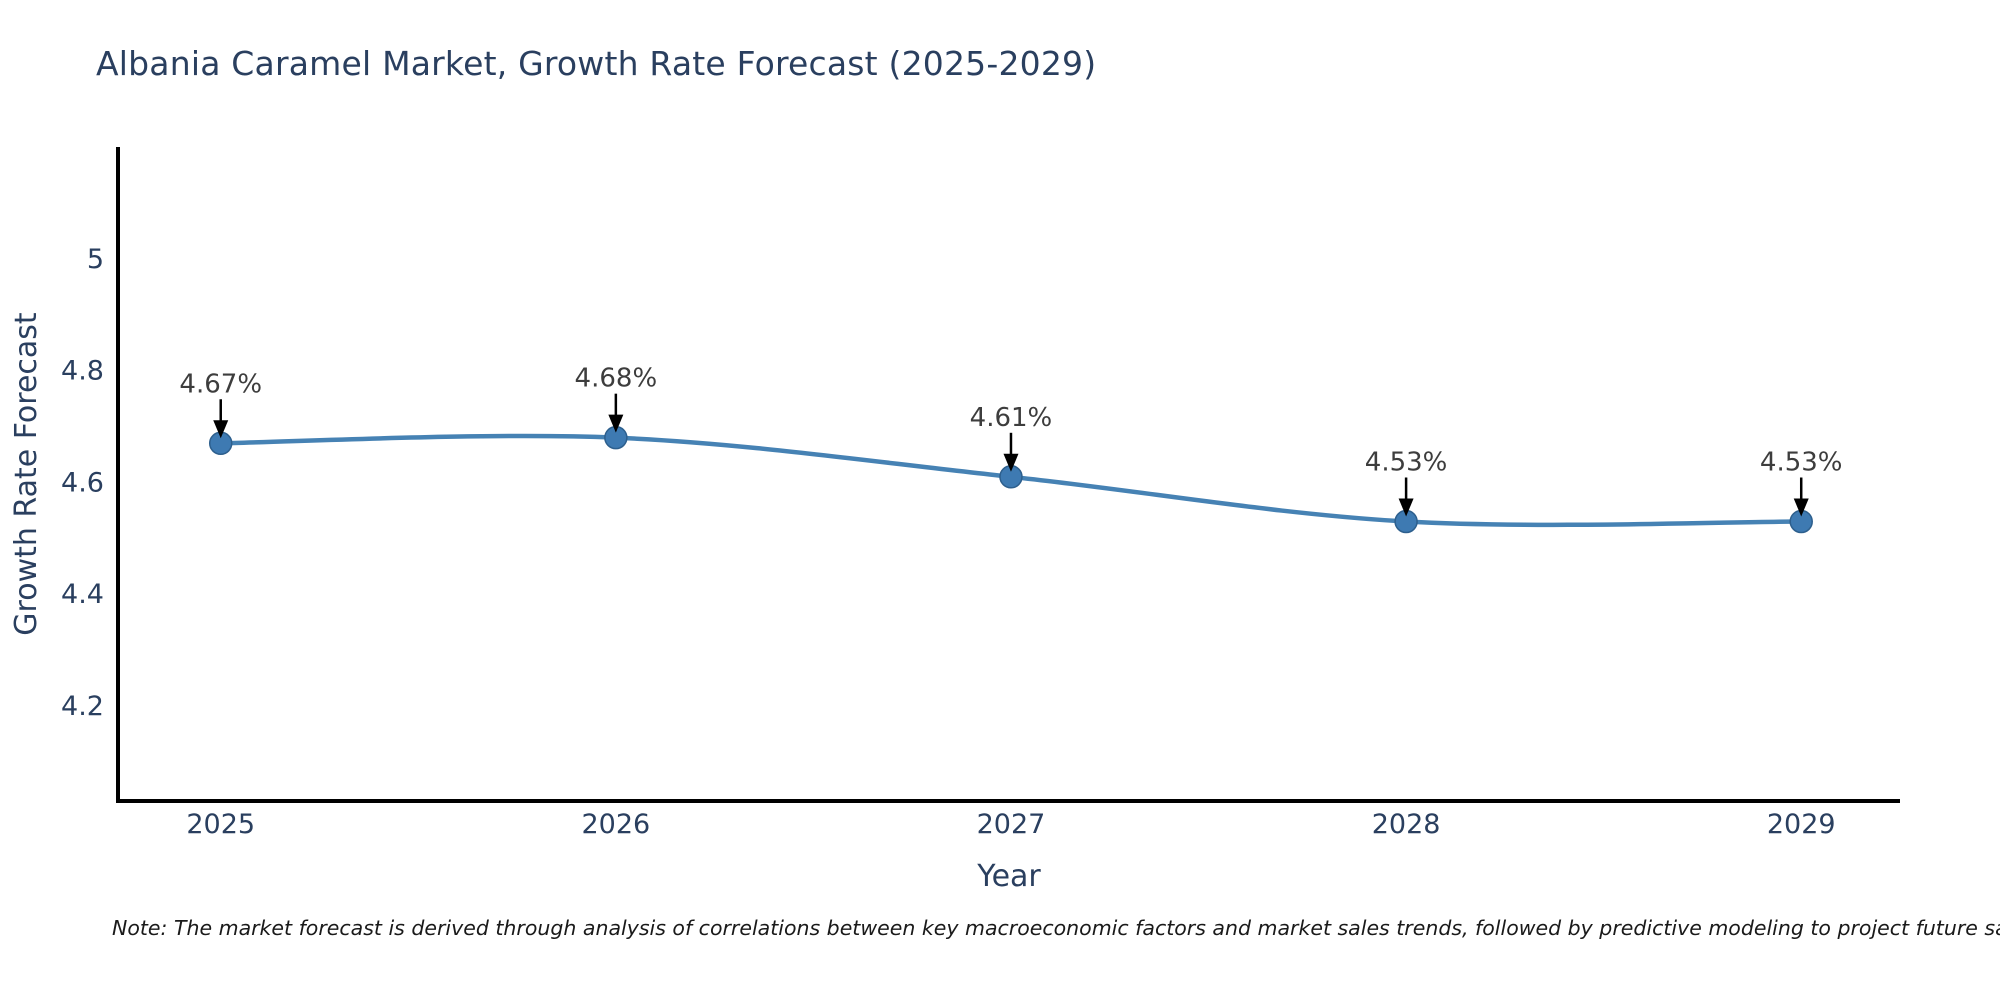 Image resolution: width=2000 pixels, height=1000 pixels. What do you see at coordinates (82, 371) in the screenshot?
I see `y-tick-label: 4.8` at bounding box center [82, 371].